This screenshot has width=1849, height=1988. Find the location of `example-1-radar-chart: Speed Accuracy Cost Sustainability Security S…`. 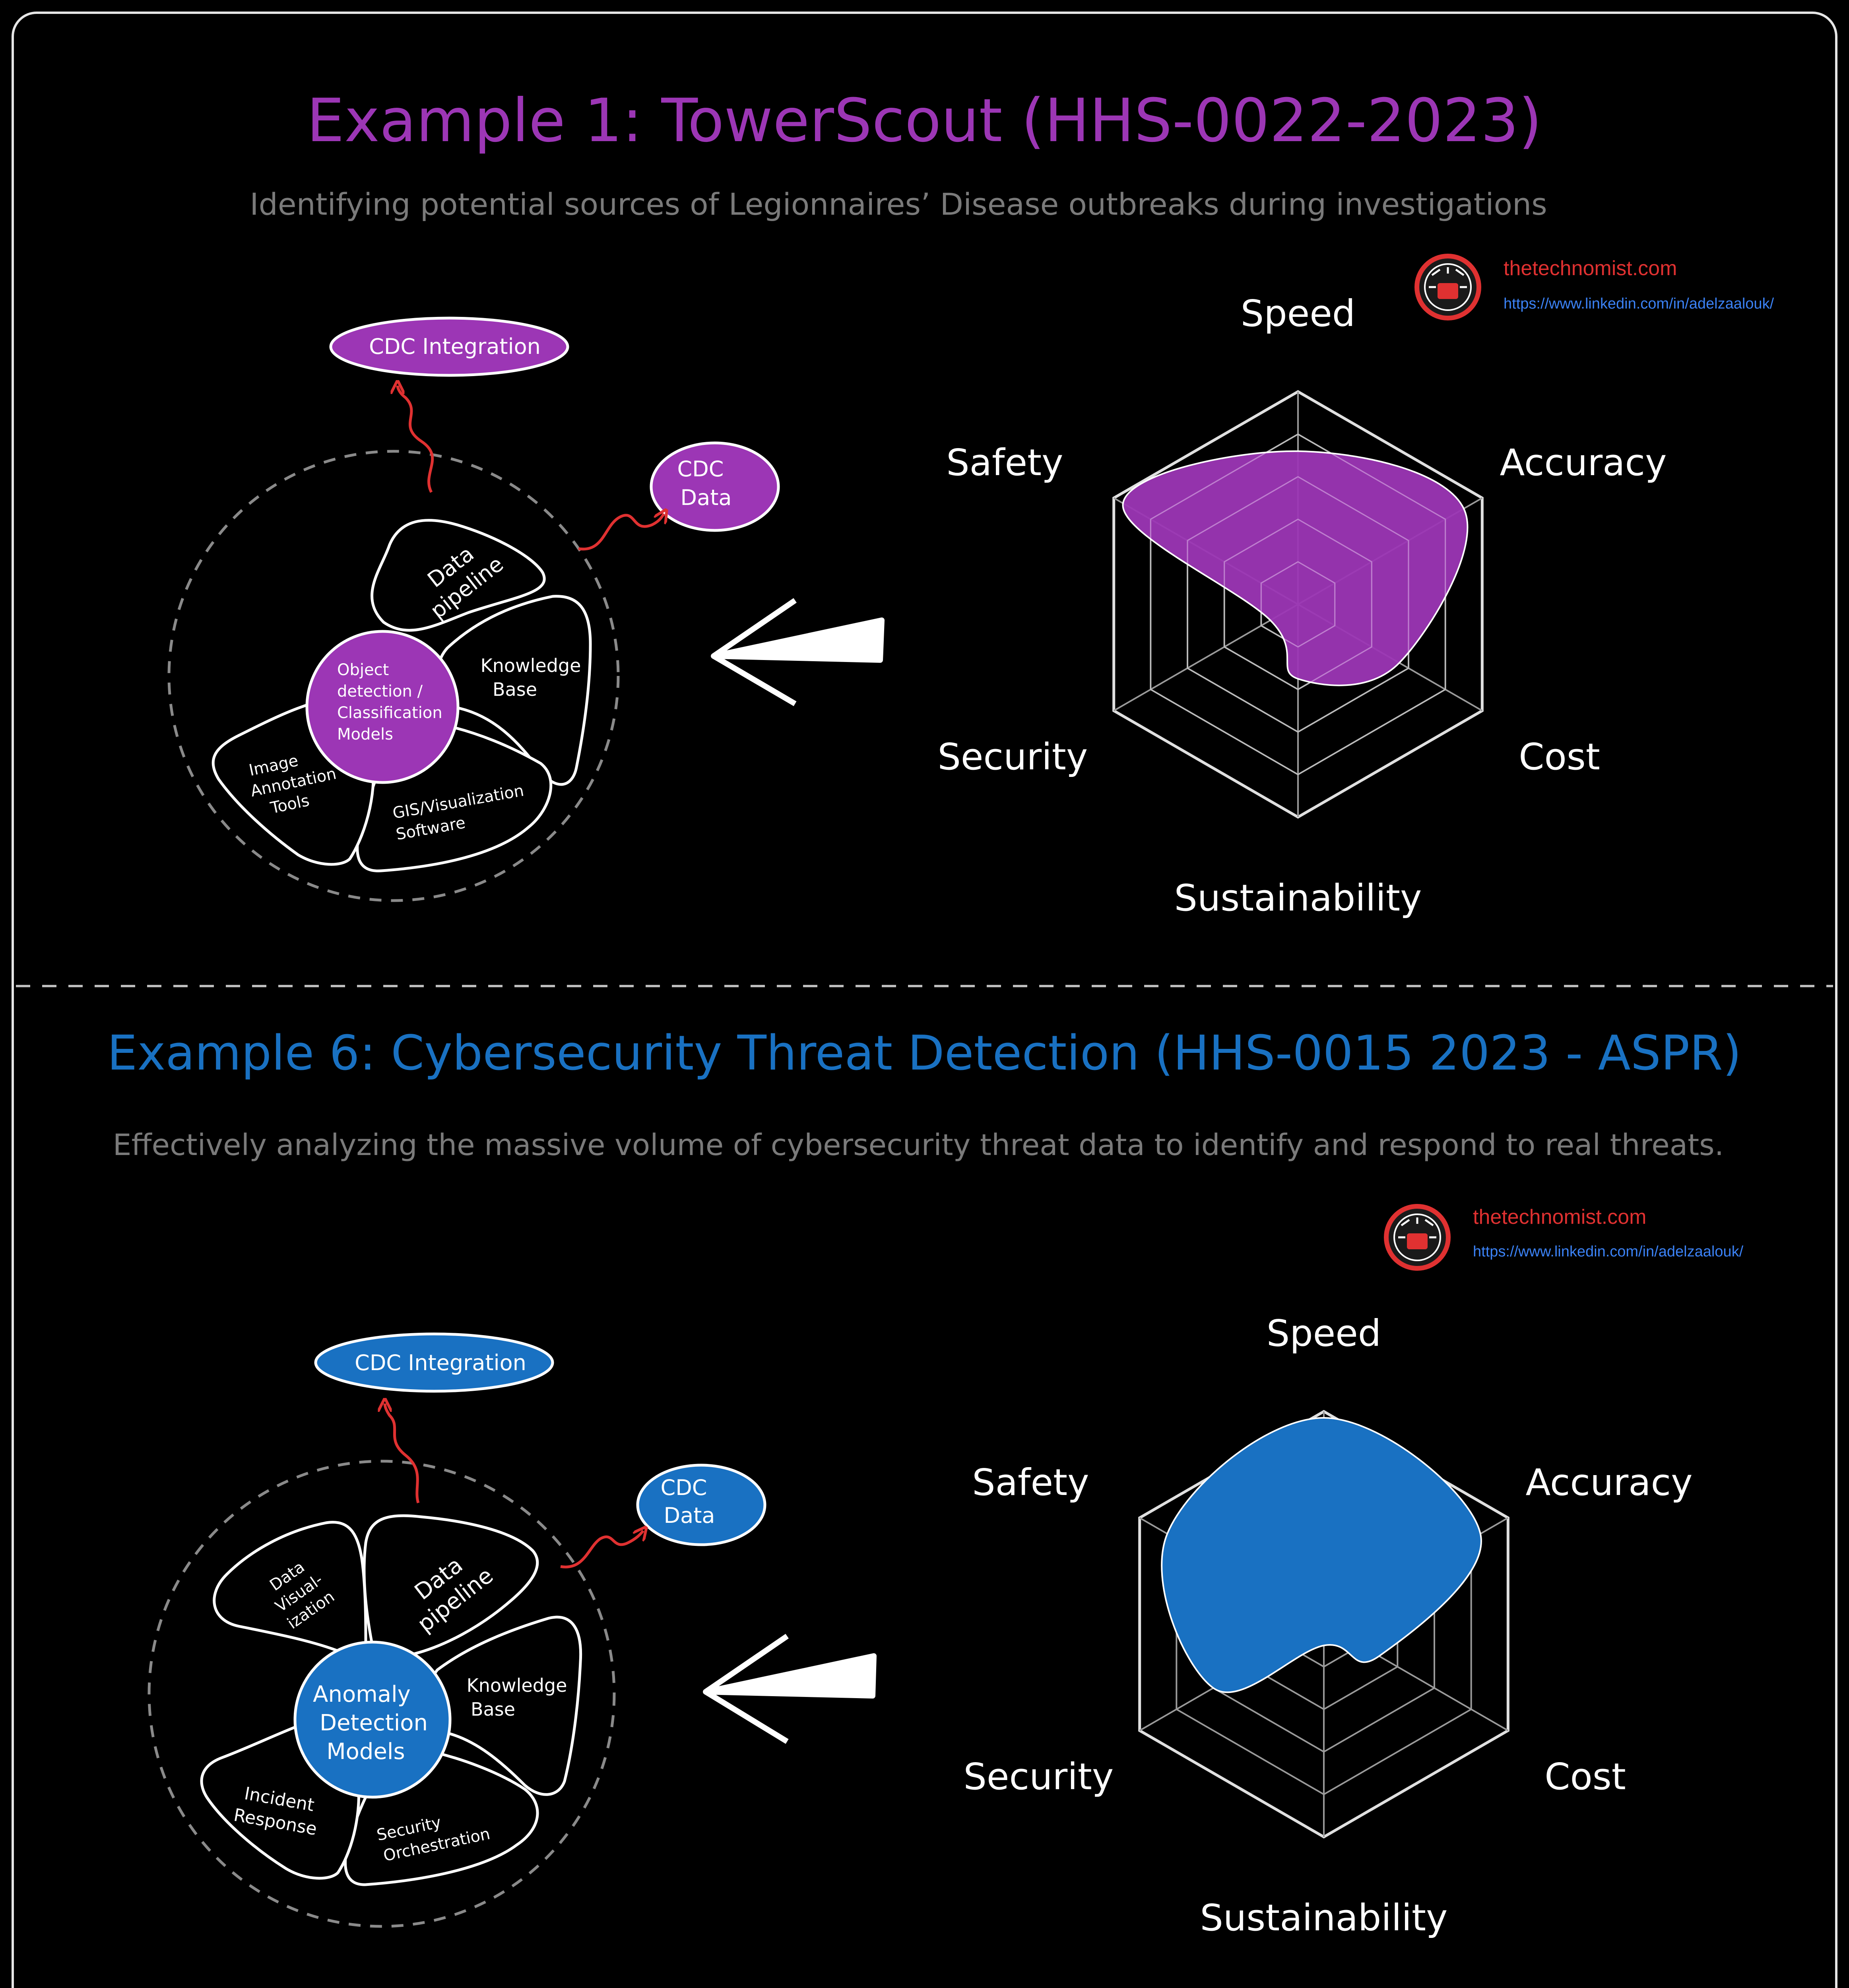

example-1-radar-chart: Speed Accuracy Cost Sustainability Security S… is located at coordinates (1302, 605).